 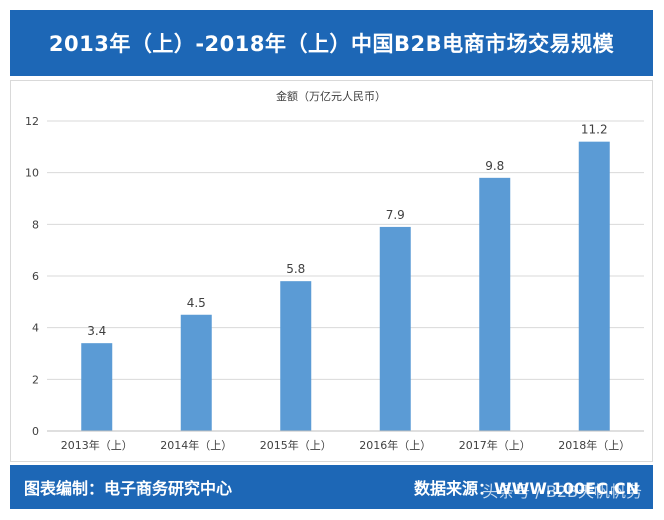 What do you see at coordinates (35, 431) in the screenshot?
I see `y-tick-label: 0` at bounding box center [35, 431].